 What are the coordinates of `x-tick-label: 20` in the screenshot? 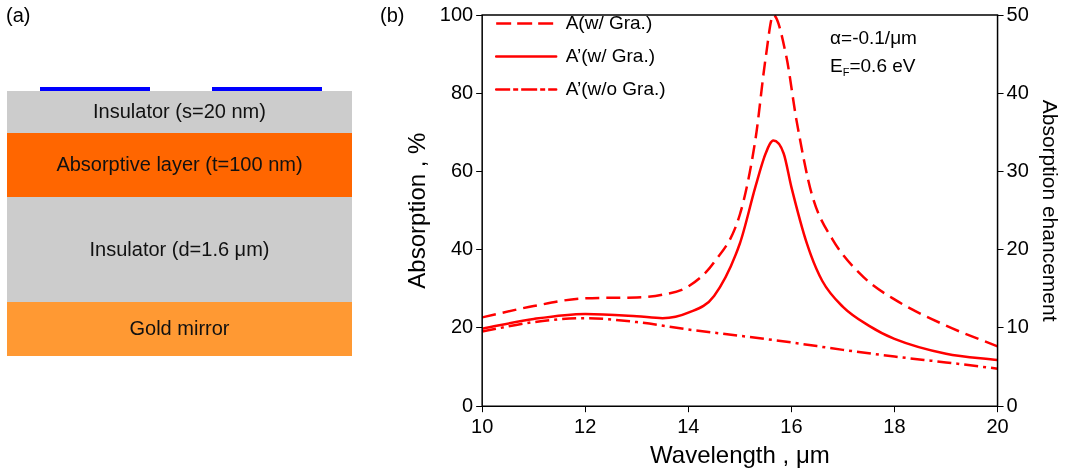 It's located at (997, 425).